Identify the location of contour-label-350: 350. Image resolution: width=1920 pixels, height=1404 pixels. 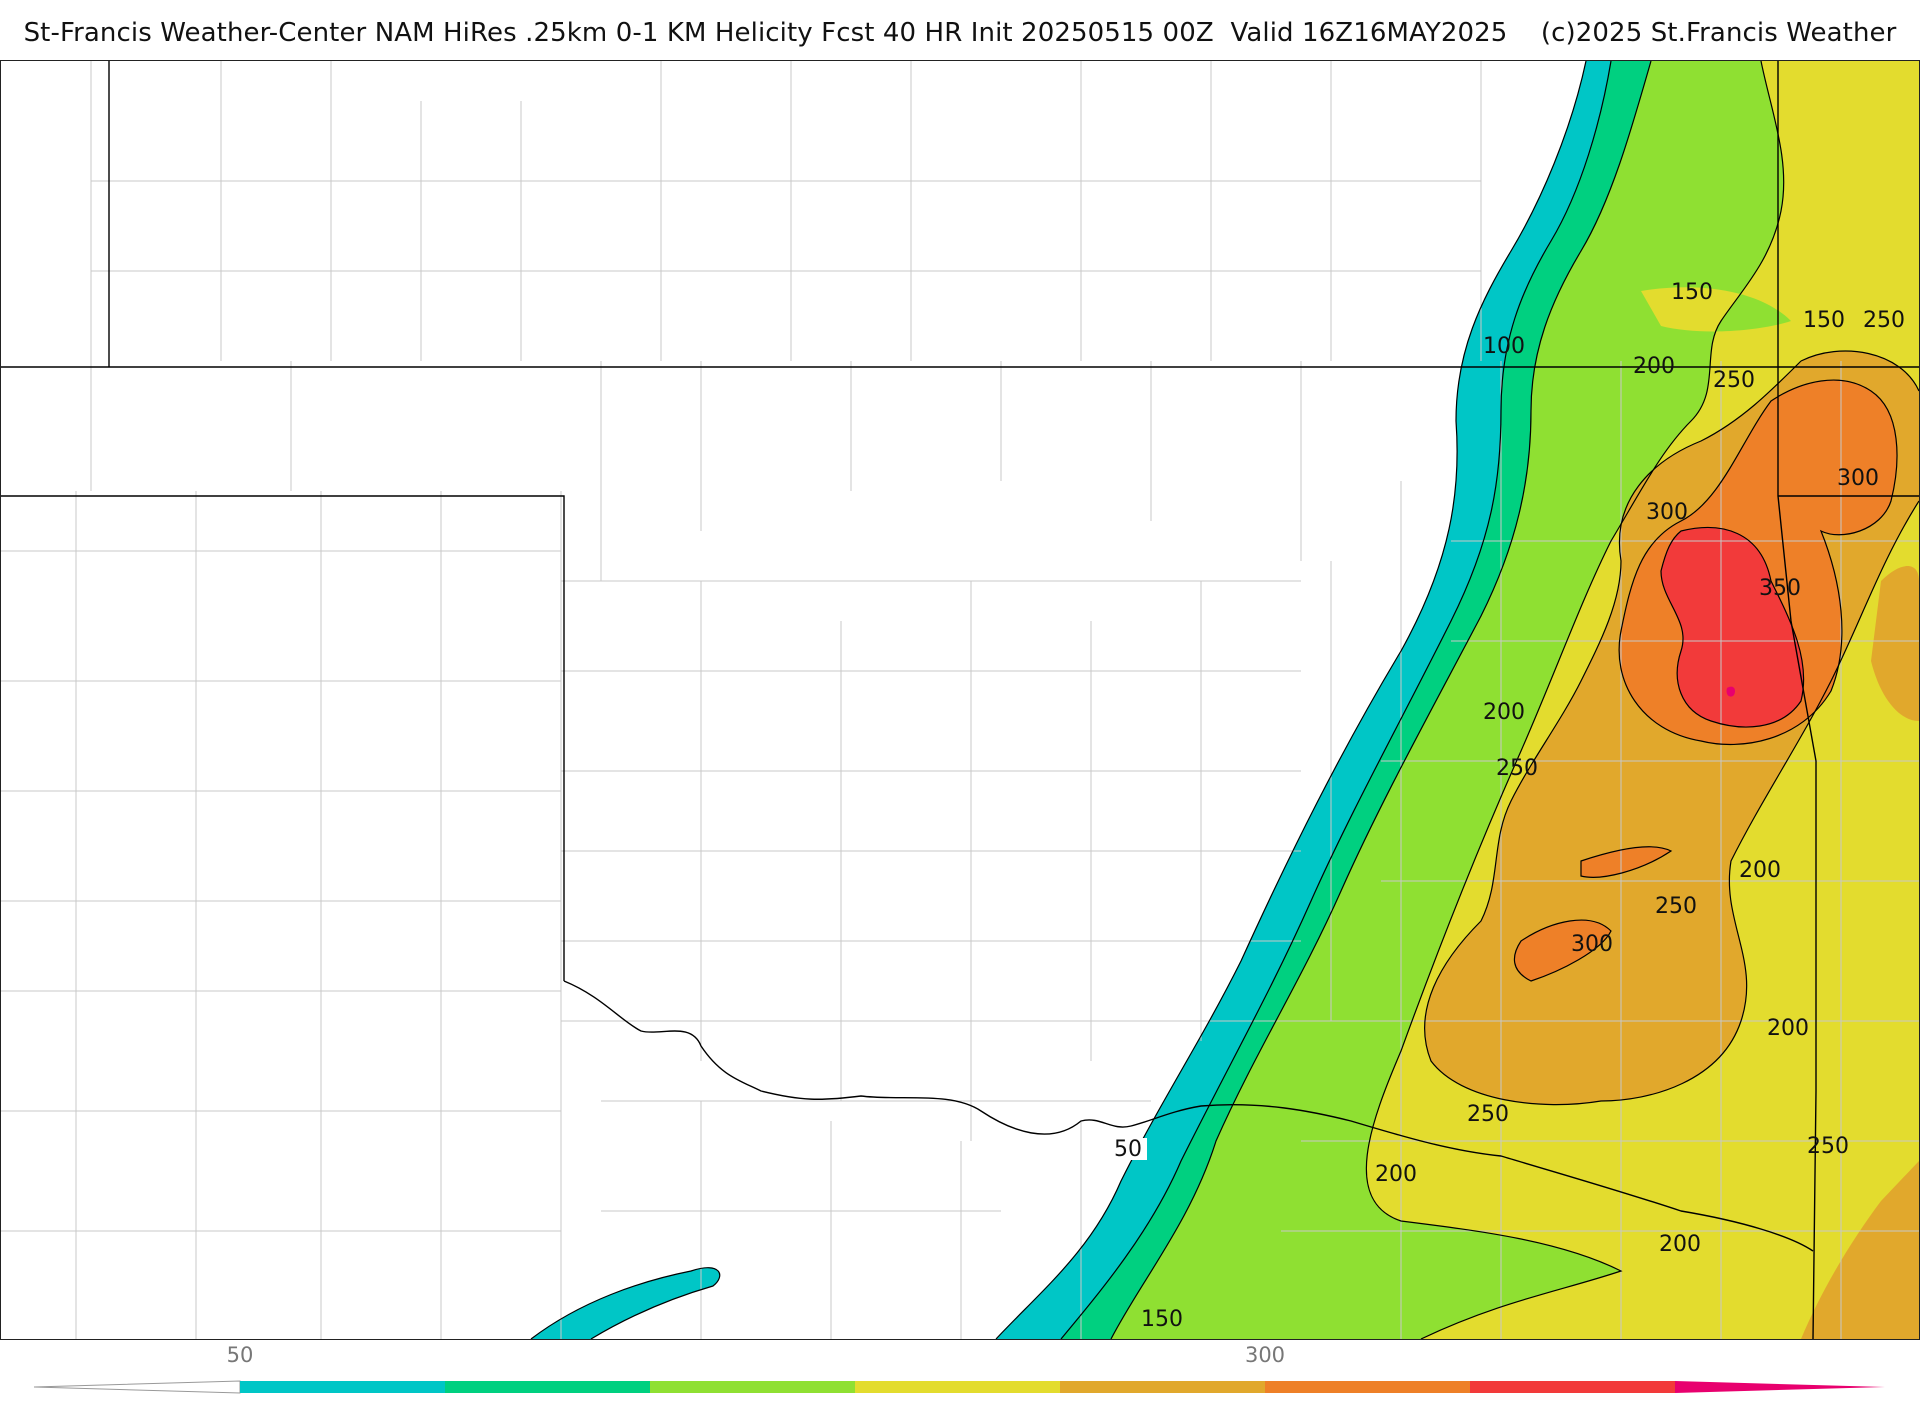
(1780, 588).